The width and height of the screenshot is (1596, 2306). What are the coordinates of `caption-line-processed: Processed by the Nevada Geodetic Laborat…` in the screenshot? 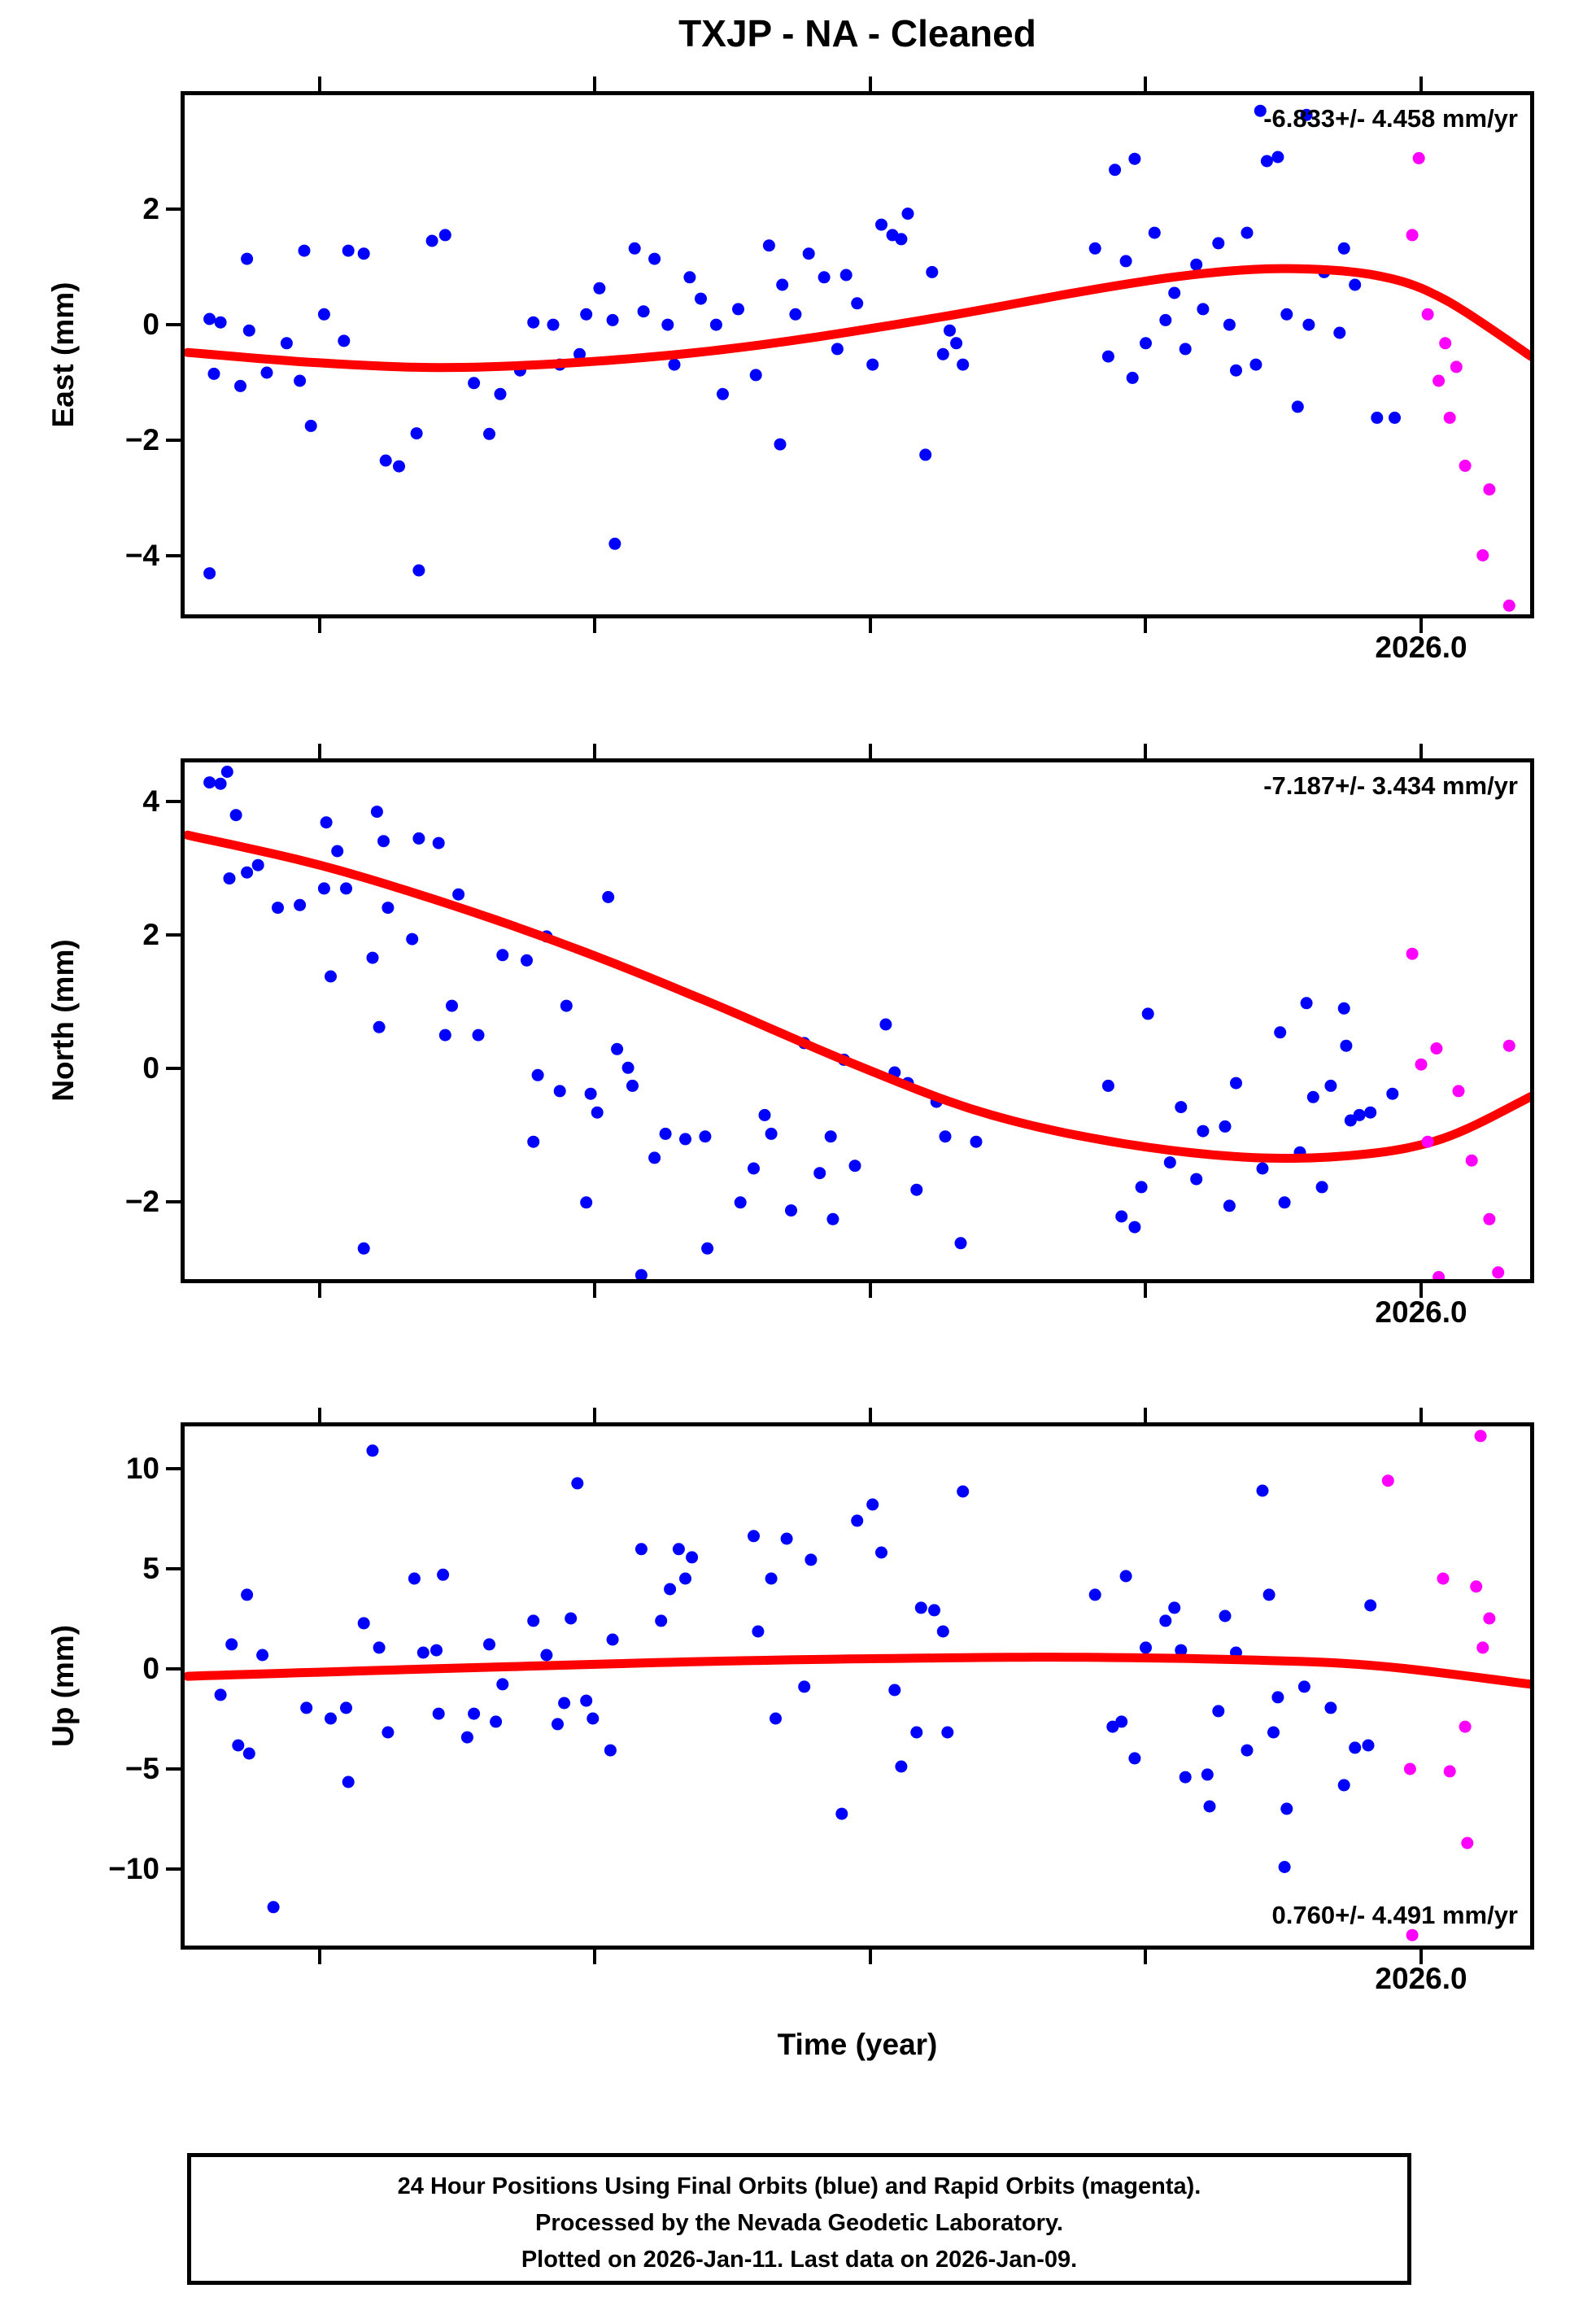 It's located at (799, 2223).